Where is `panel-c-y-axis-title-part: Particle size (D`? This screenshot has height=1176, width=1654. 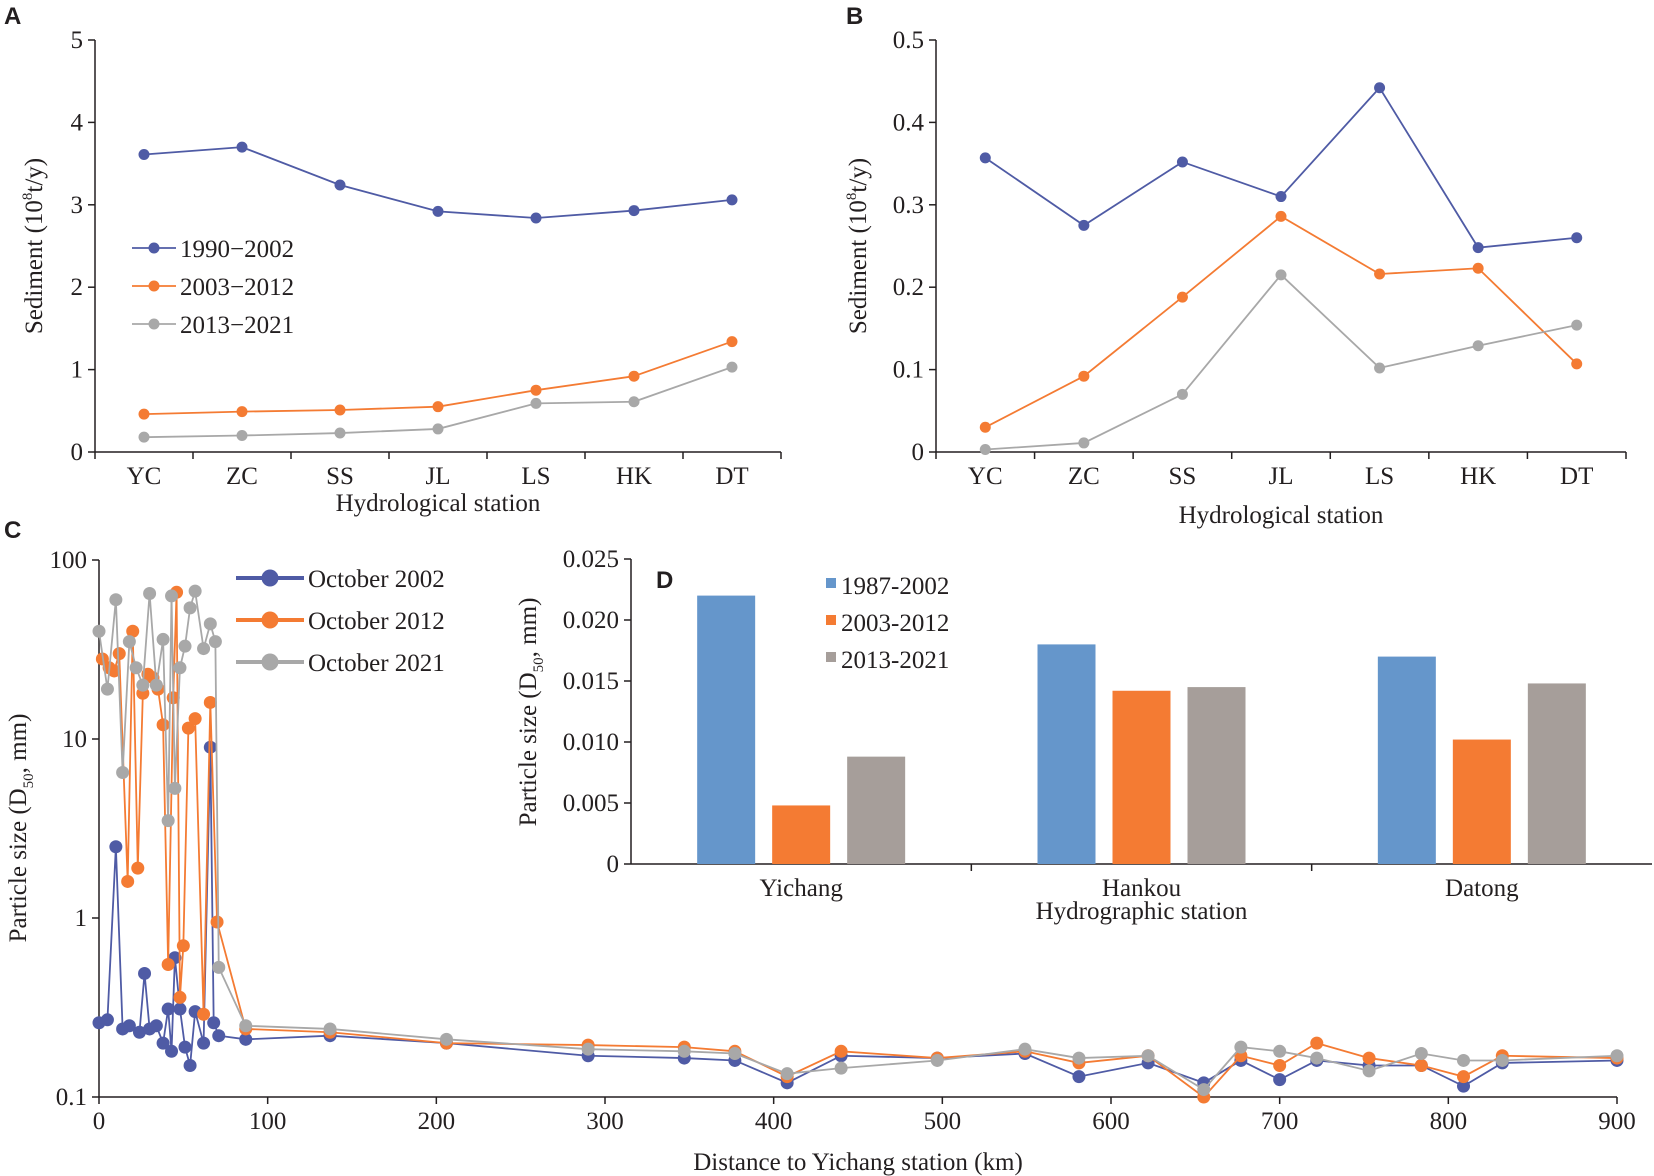
panel-c-y-axis-title-part: Particle size (D is located at coordinates (18, 865).